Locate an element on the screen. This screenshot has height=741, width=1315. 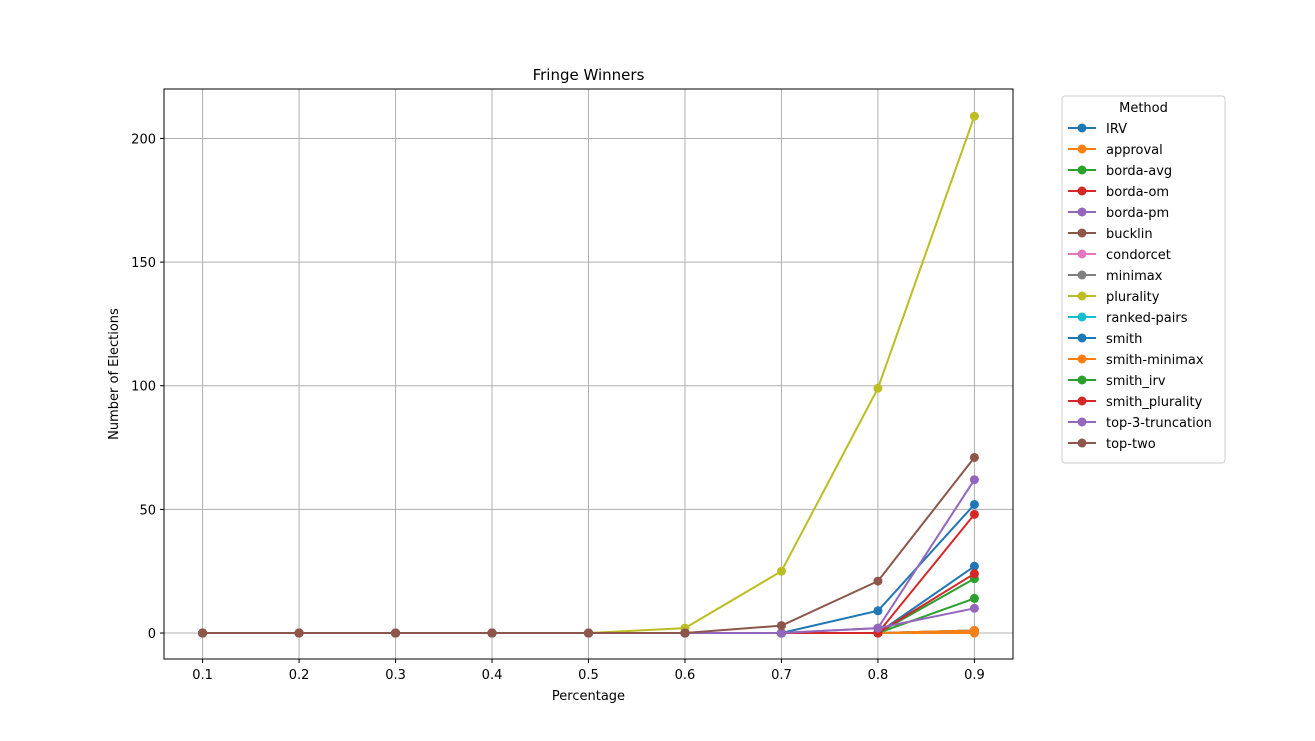
chart-title: Fringe Winners is located at coordinates (589, 75).